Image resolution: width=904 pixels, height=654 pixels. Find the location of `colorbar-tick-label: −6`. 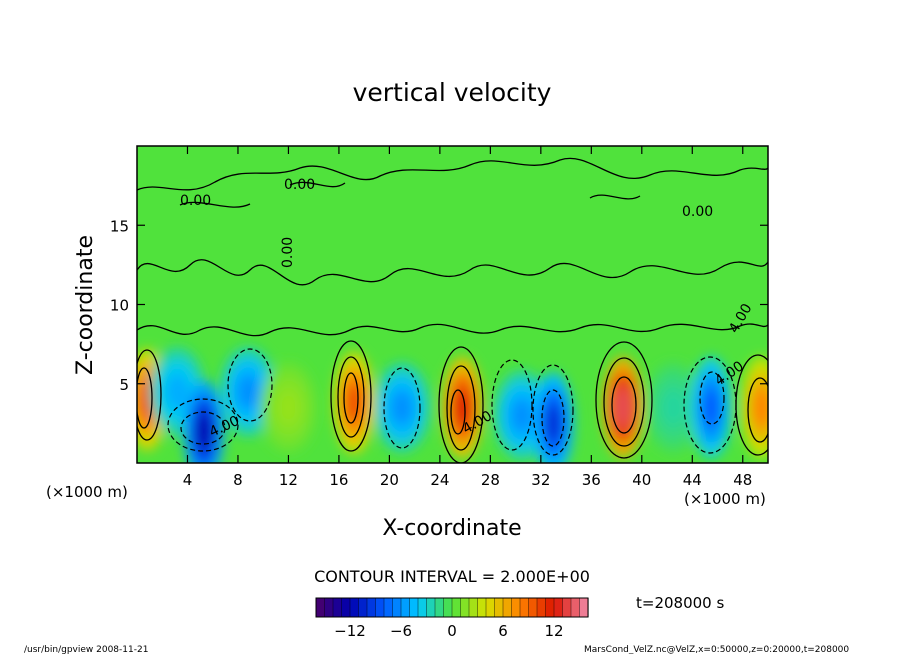

colorbar-tick-label: −6 is located at coordinates (401, 631).